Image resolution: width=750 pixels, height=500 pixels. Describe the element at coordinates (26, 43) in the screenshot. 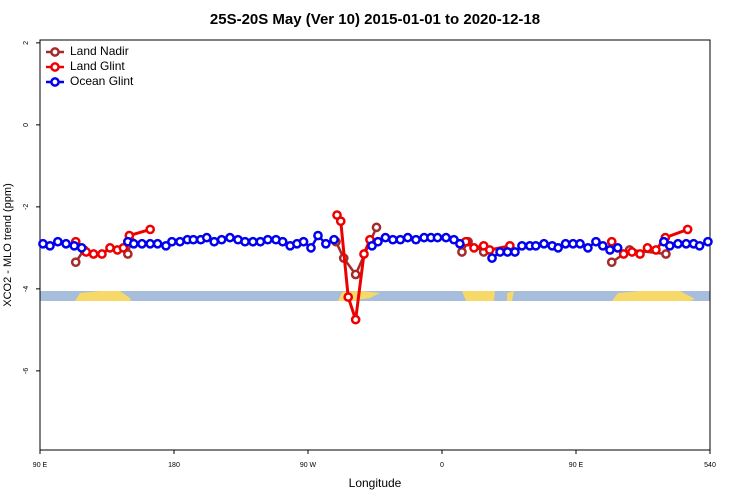

I see `y-tick-label: 2` at that location.